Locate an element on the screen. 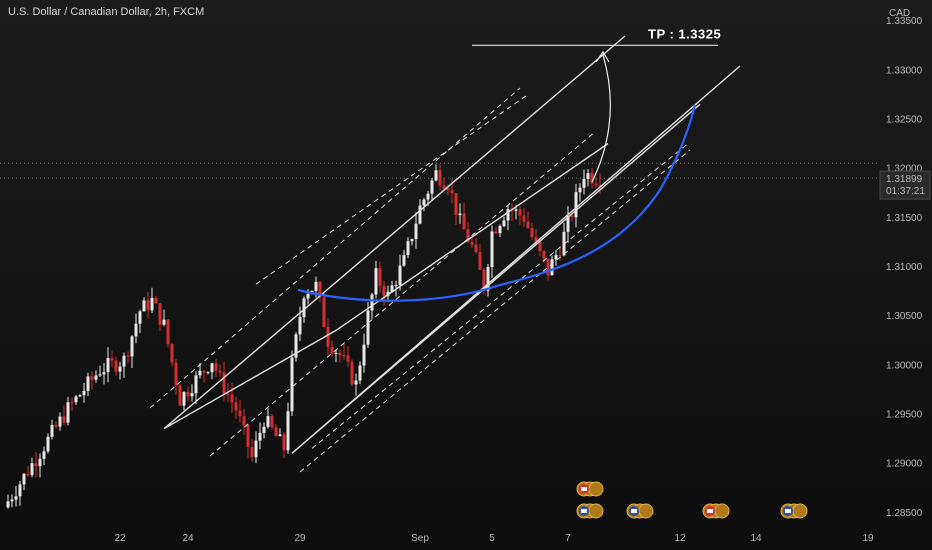 The width and height of the screenshot is (932, 550). date-axis-label: 19 is located at coordinates (868, 538).